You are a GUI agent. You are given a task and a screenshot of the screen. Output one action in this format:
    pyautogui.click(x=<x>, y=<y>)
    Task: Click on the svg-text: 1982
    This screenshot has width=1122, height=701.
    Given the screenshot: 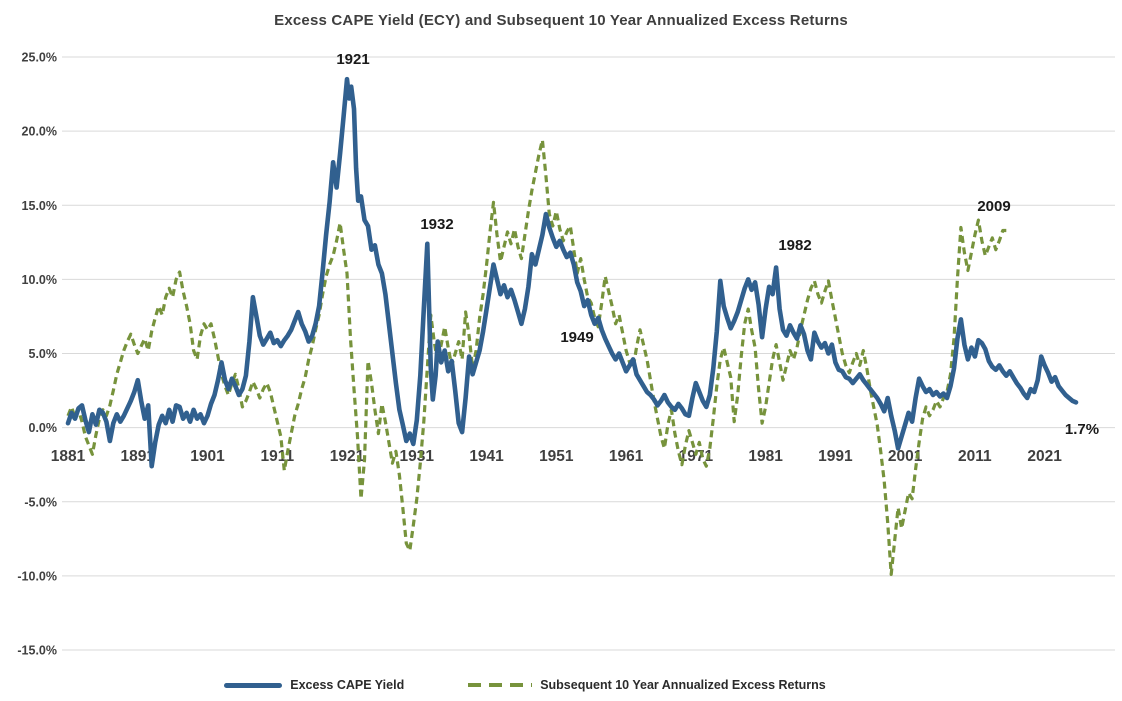 What is the action you would take?
    pyautogui.click(x=794, y=245)
    